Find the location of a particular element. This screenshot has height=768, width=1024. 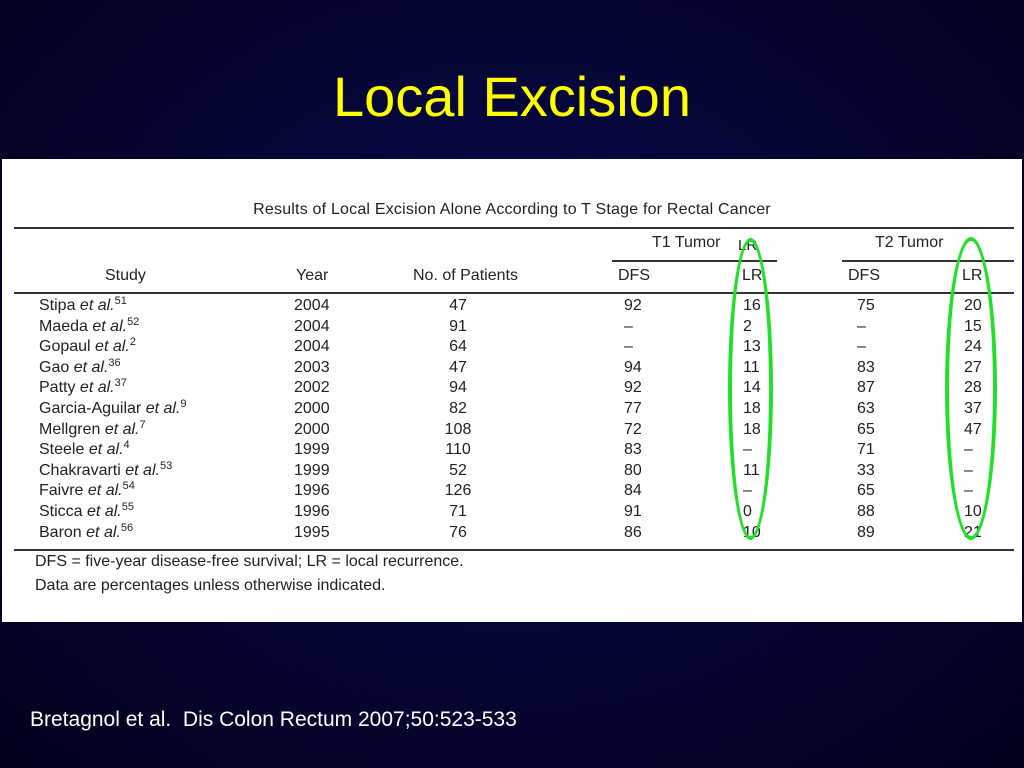

t1-tumor-header: T1 Tumor is located at coordinates (686, 242).